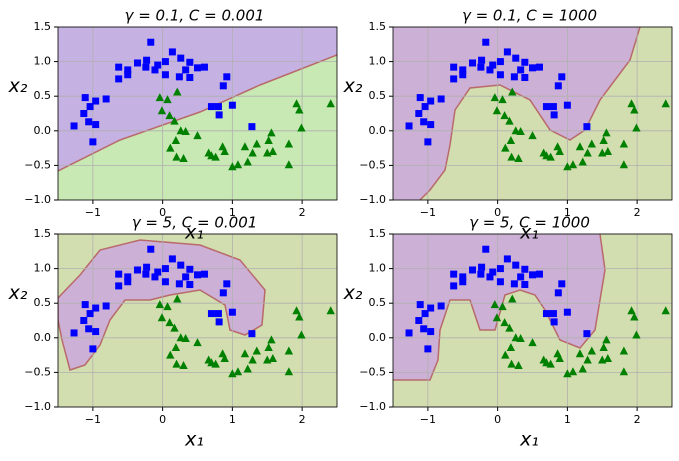 The image size is (679, 461). I want to click on y-tick-label: 1.0, so click(43, 61).